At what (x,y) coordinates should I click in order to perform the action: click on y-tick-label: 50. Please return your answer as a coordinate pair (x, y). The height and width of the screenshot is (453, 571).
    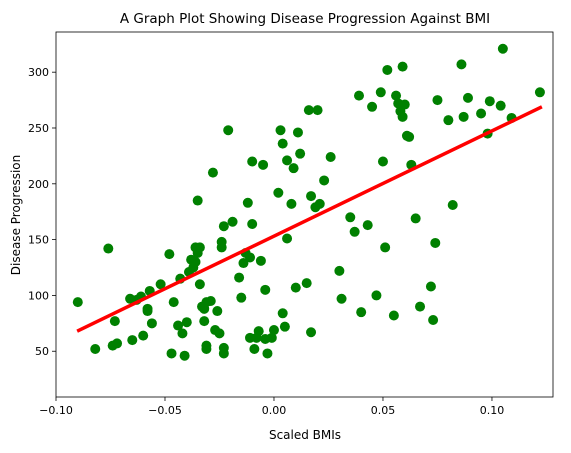
    Looking at the image, I should click on (42, 351).